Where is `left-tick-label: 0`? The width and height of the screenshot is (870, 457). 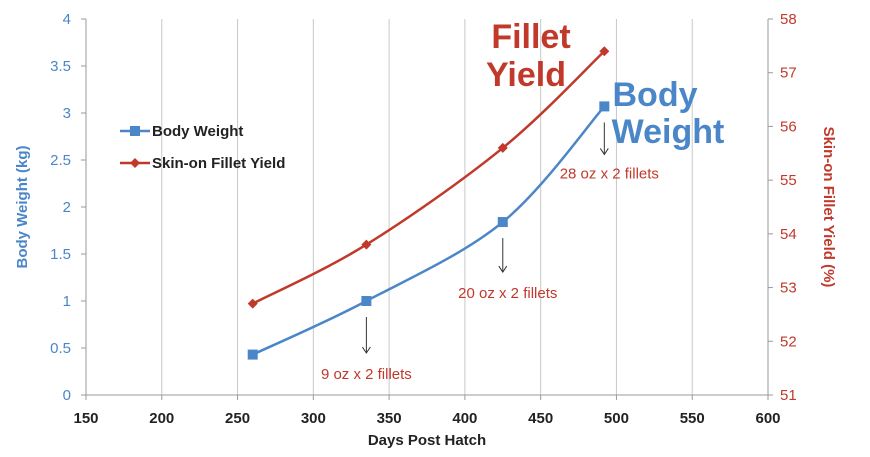 left-tick-label: 0 is located at coordinates (67, 395).